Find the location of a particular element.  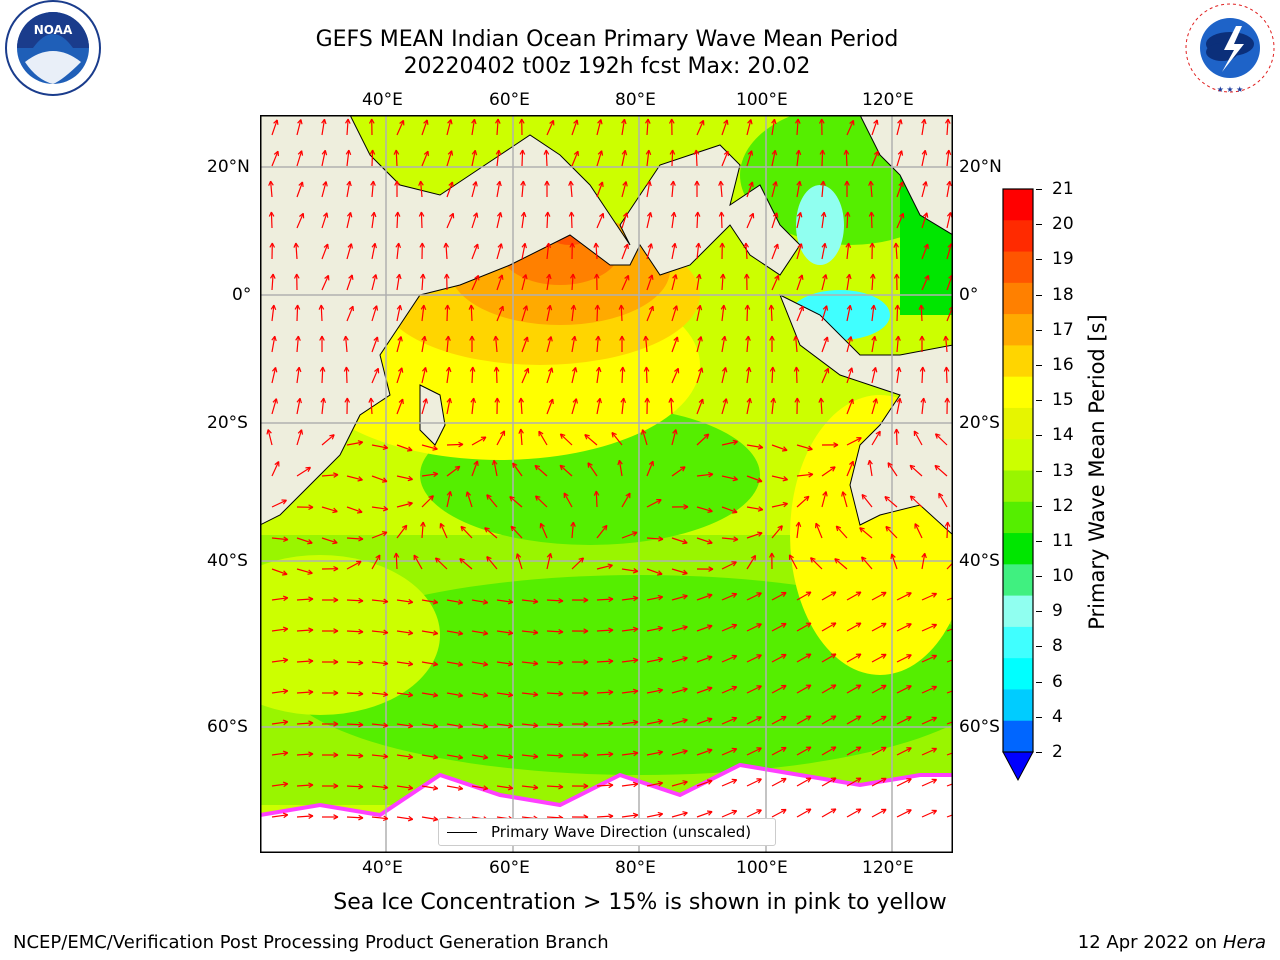

bottom-lon-label: 80°E is located at coordinates (635, 868).